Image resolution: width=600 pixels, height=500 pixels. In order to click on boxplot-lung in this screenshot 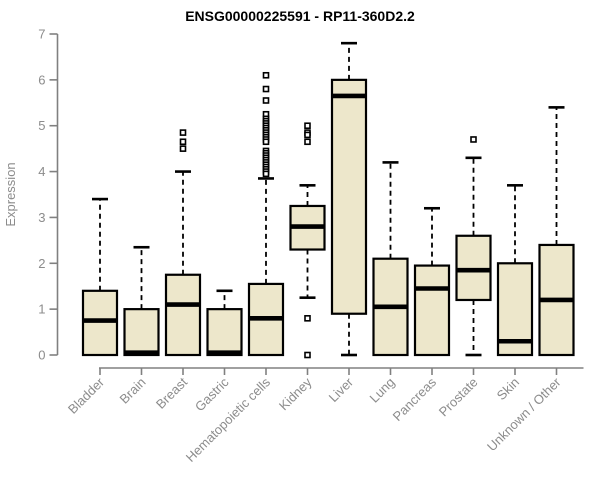, I will do `click(390, 259)`.